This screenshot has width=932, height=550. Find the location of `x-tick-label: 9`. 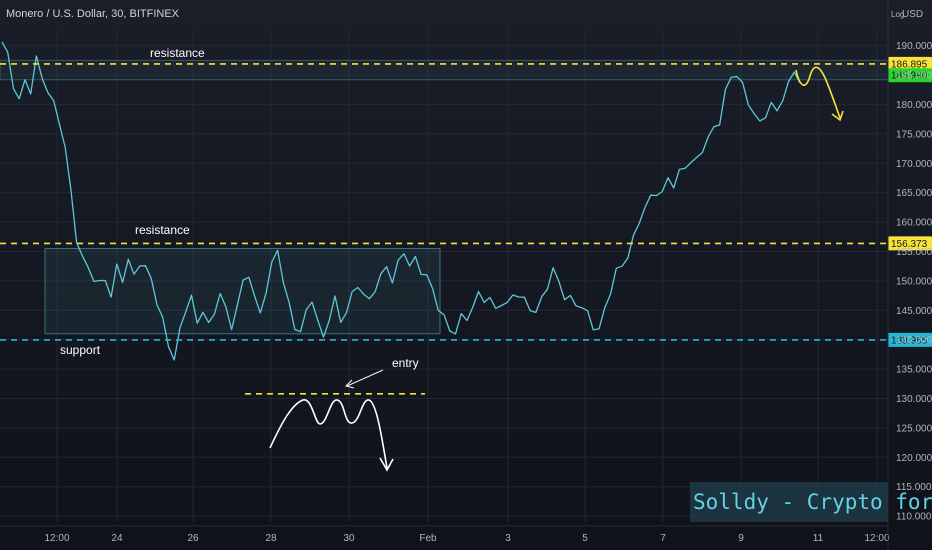

x-tick-label: 9 is located at coordinates (741, 538).